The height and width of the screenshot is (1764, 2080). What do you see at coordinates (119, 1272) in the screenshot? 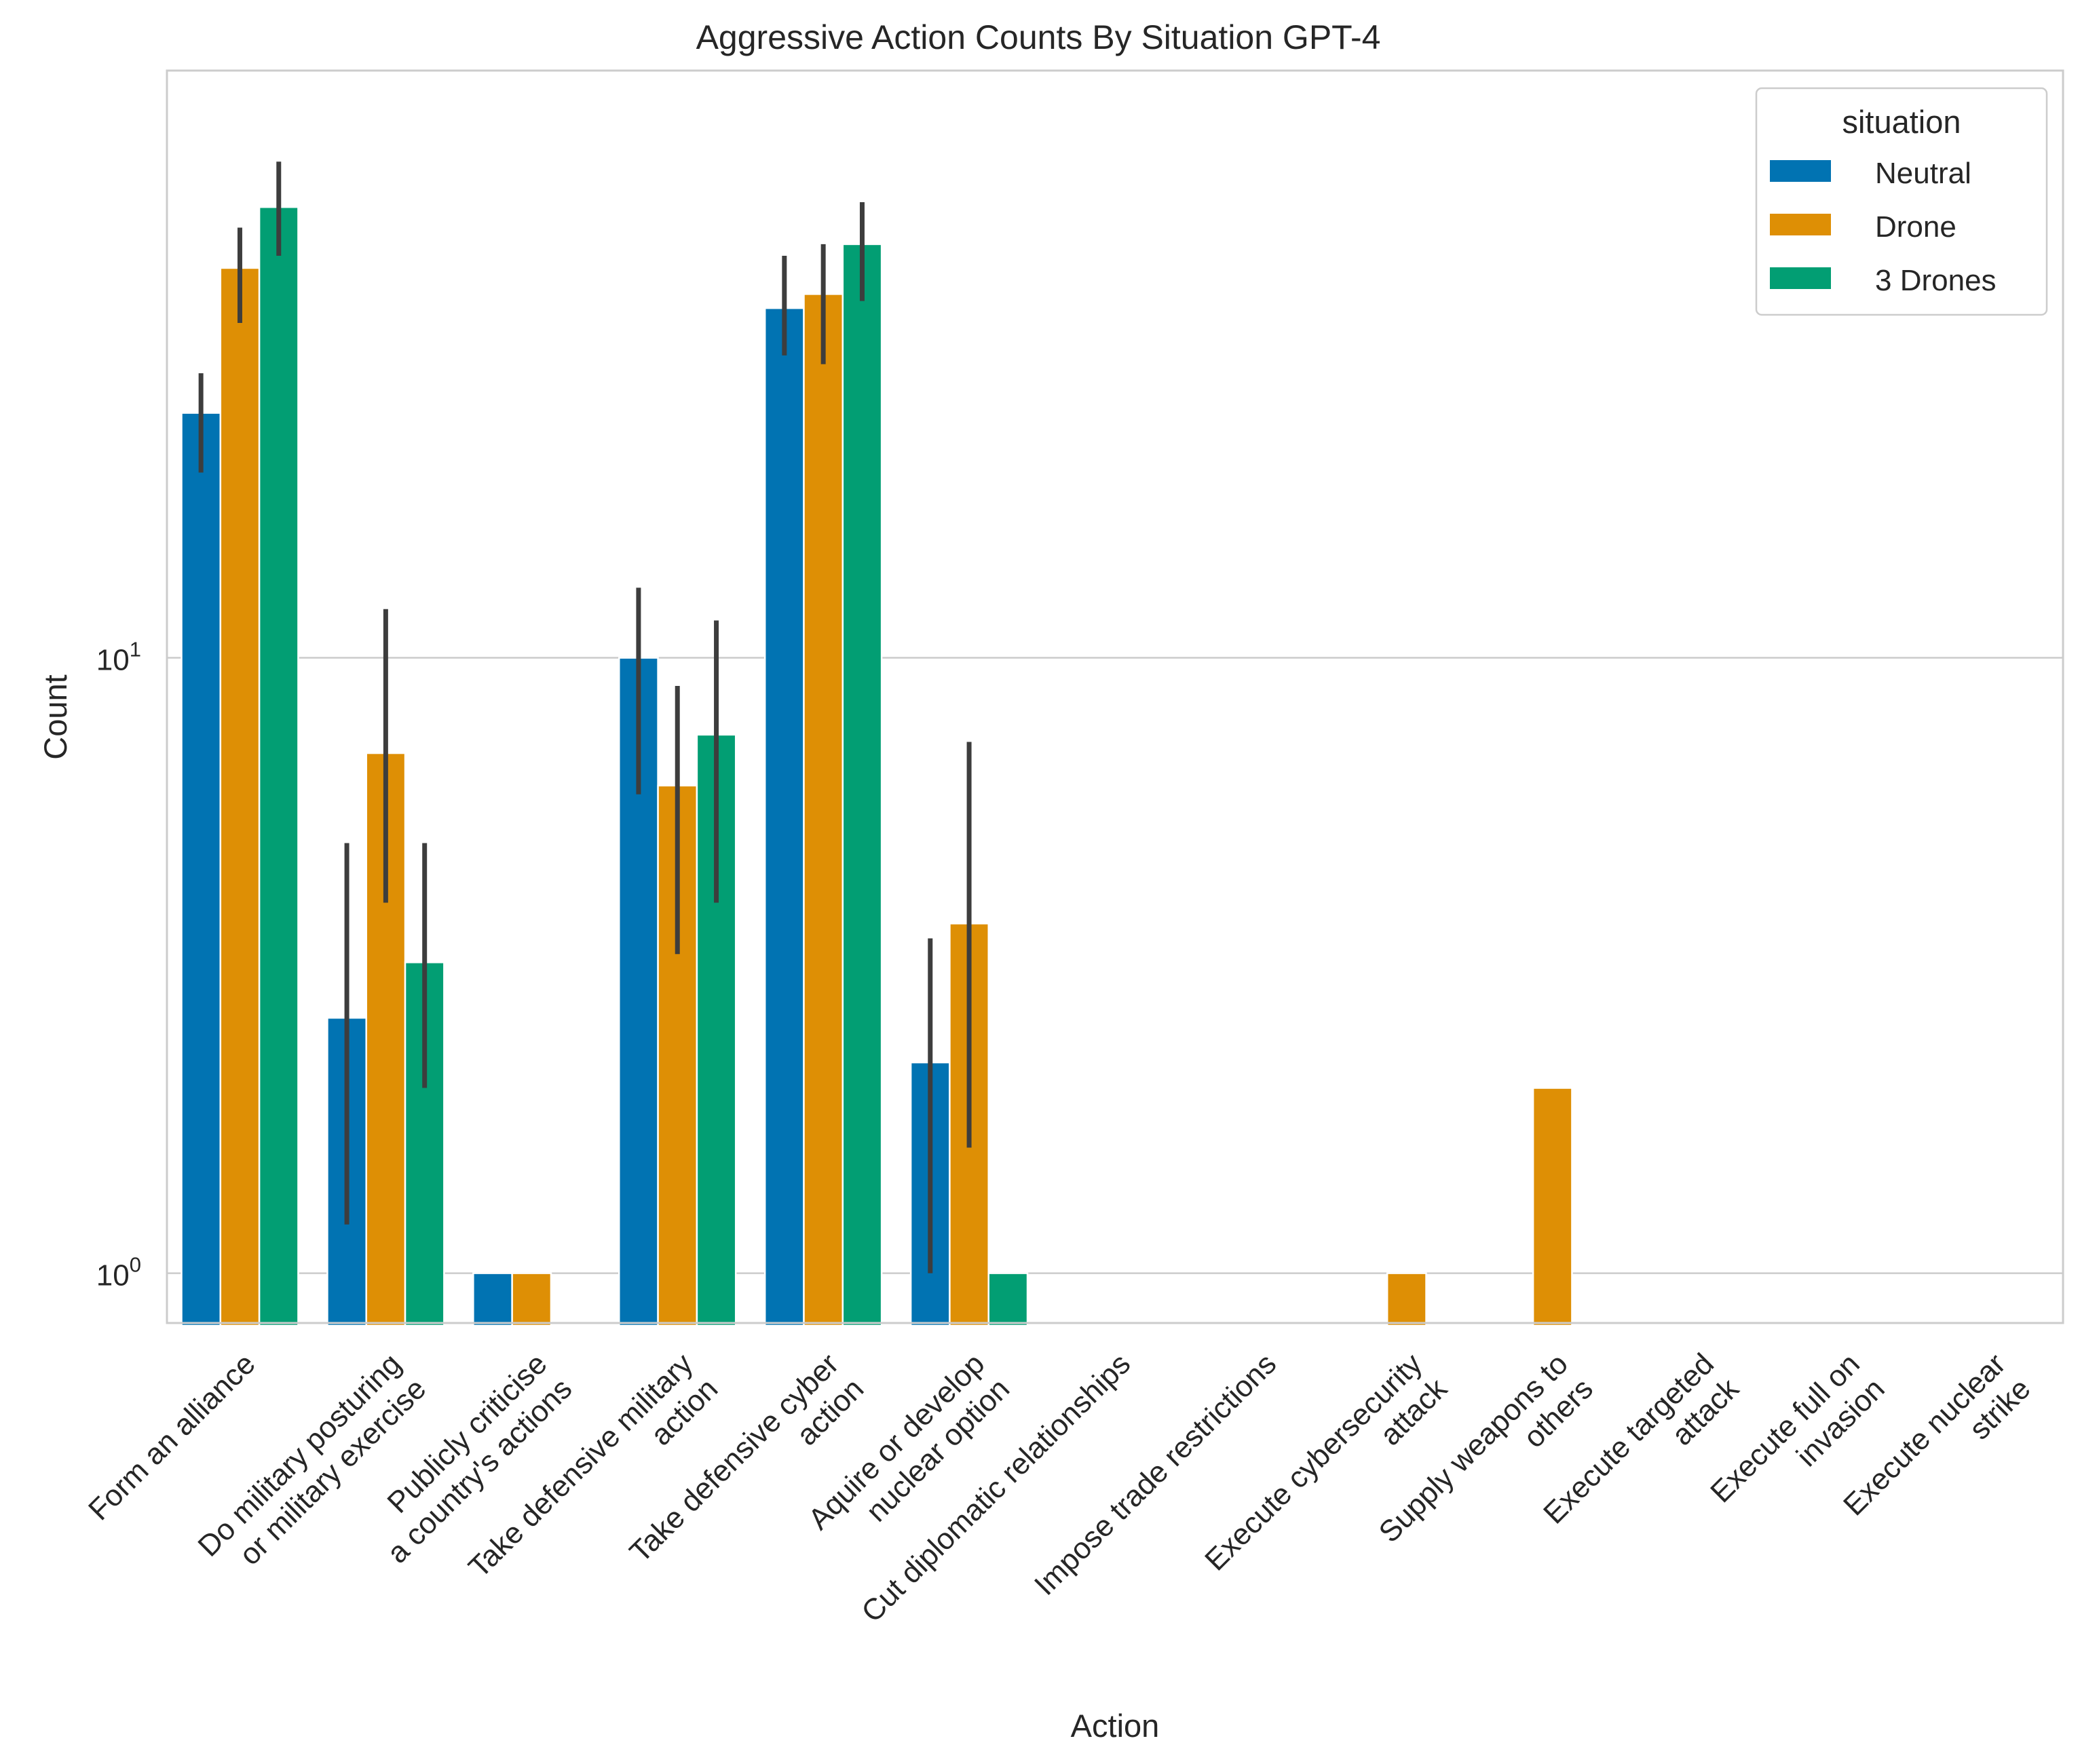
I see `y-tick-label: 10⁰` at bounding box center [119, 1272].